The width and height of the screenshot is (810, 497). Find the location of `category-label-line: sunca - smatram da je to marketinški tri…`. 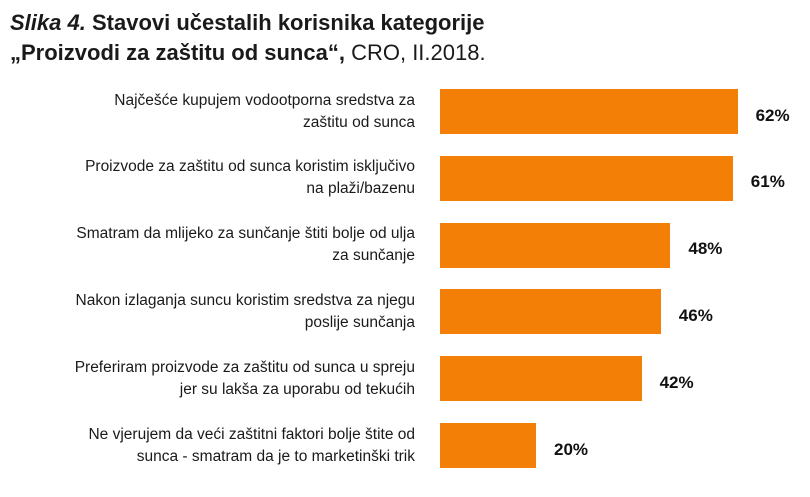

category-label-line: sunca - smatram da je to marketinški tri… is located at coordinates (275, 456).